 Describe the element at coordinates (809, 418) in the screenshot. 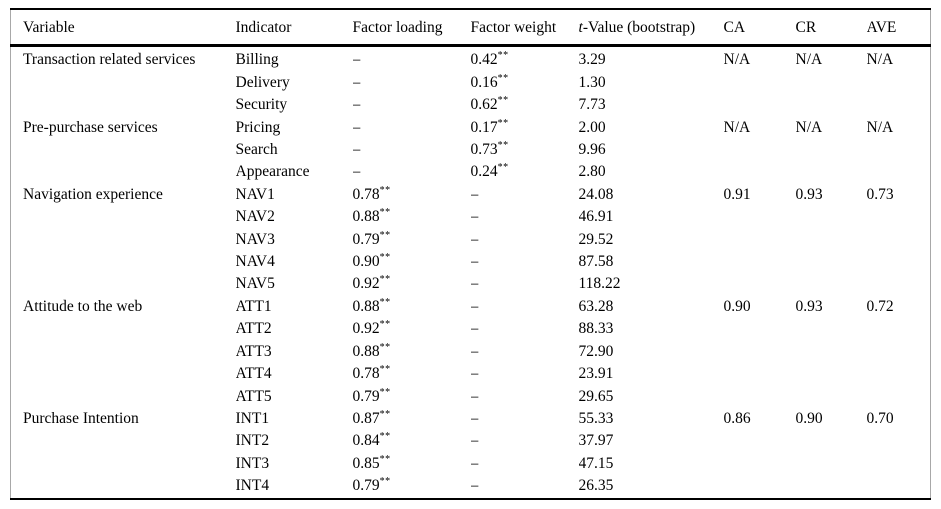

I see `cr-cell: 0.90` at that location.